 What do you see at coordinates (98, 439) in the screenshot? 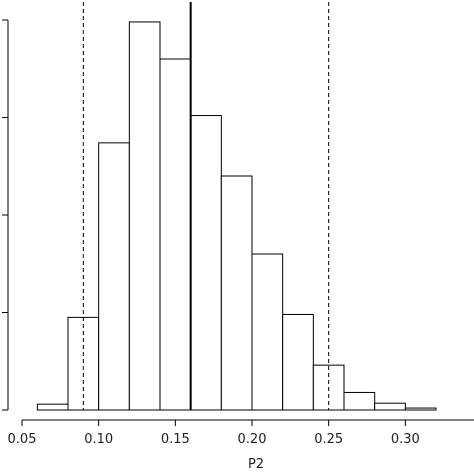
I see `x-tick-label-1: 0.10` at bounding box center [98, 439].